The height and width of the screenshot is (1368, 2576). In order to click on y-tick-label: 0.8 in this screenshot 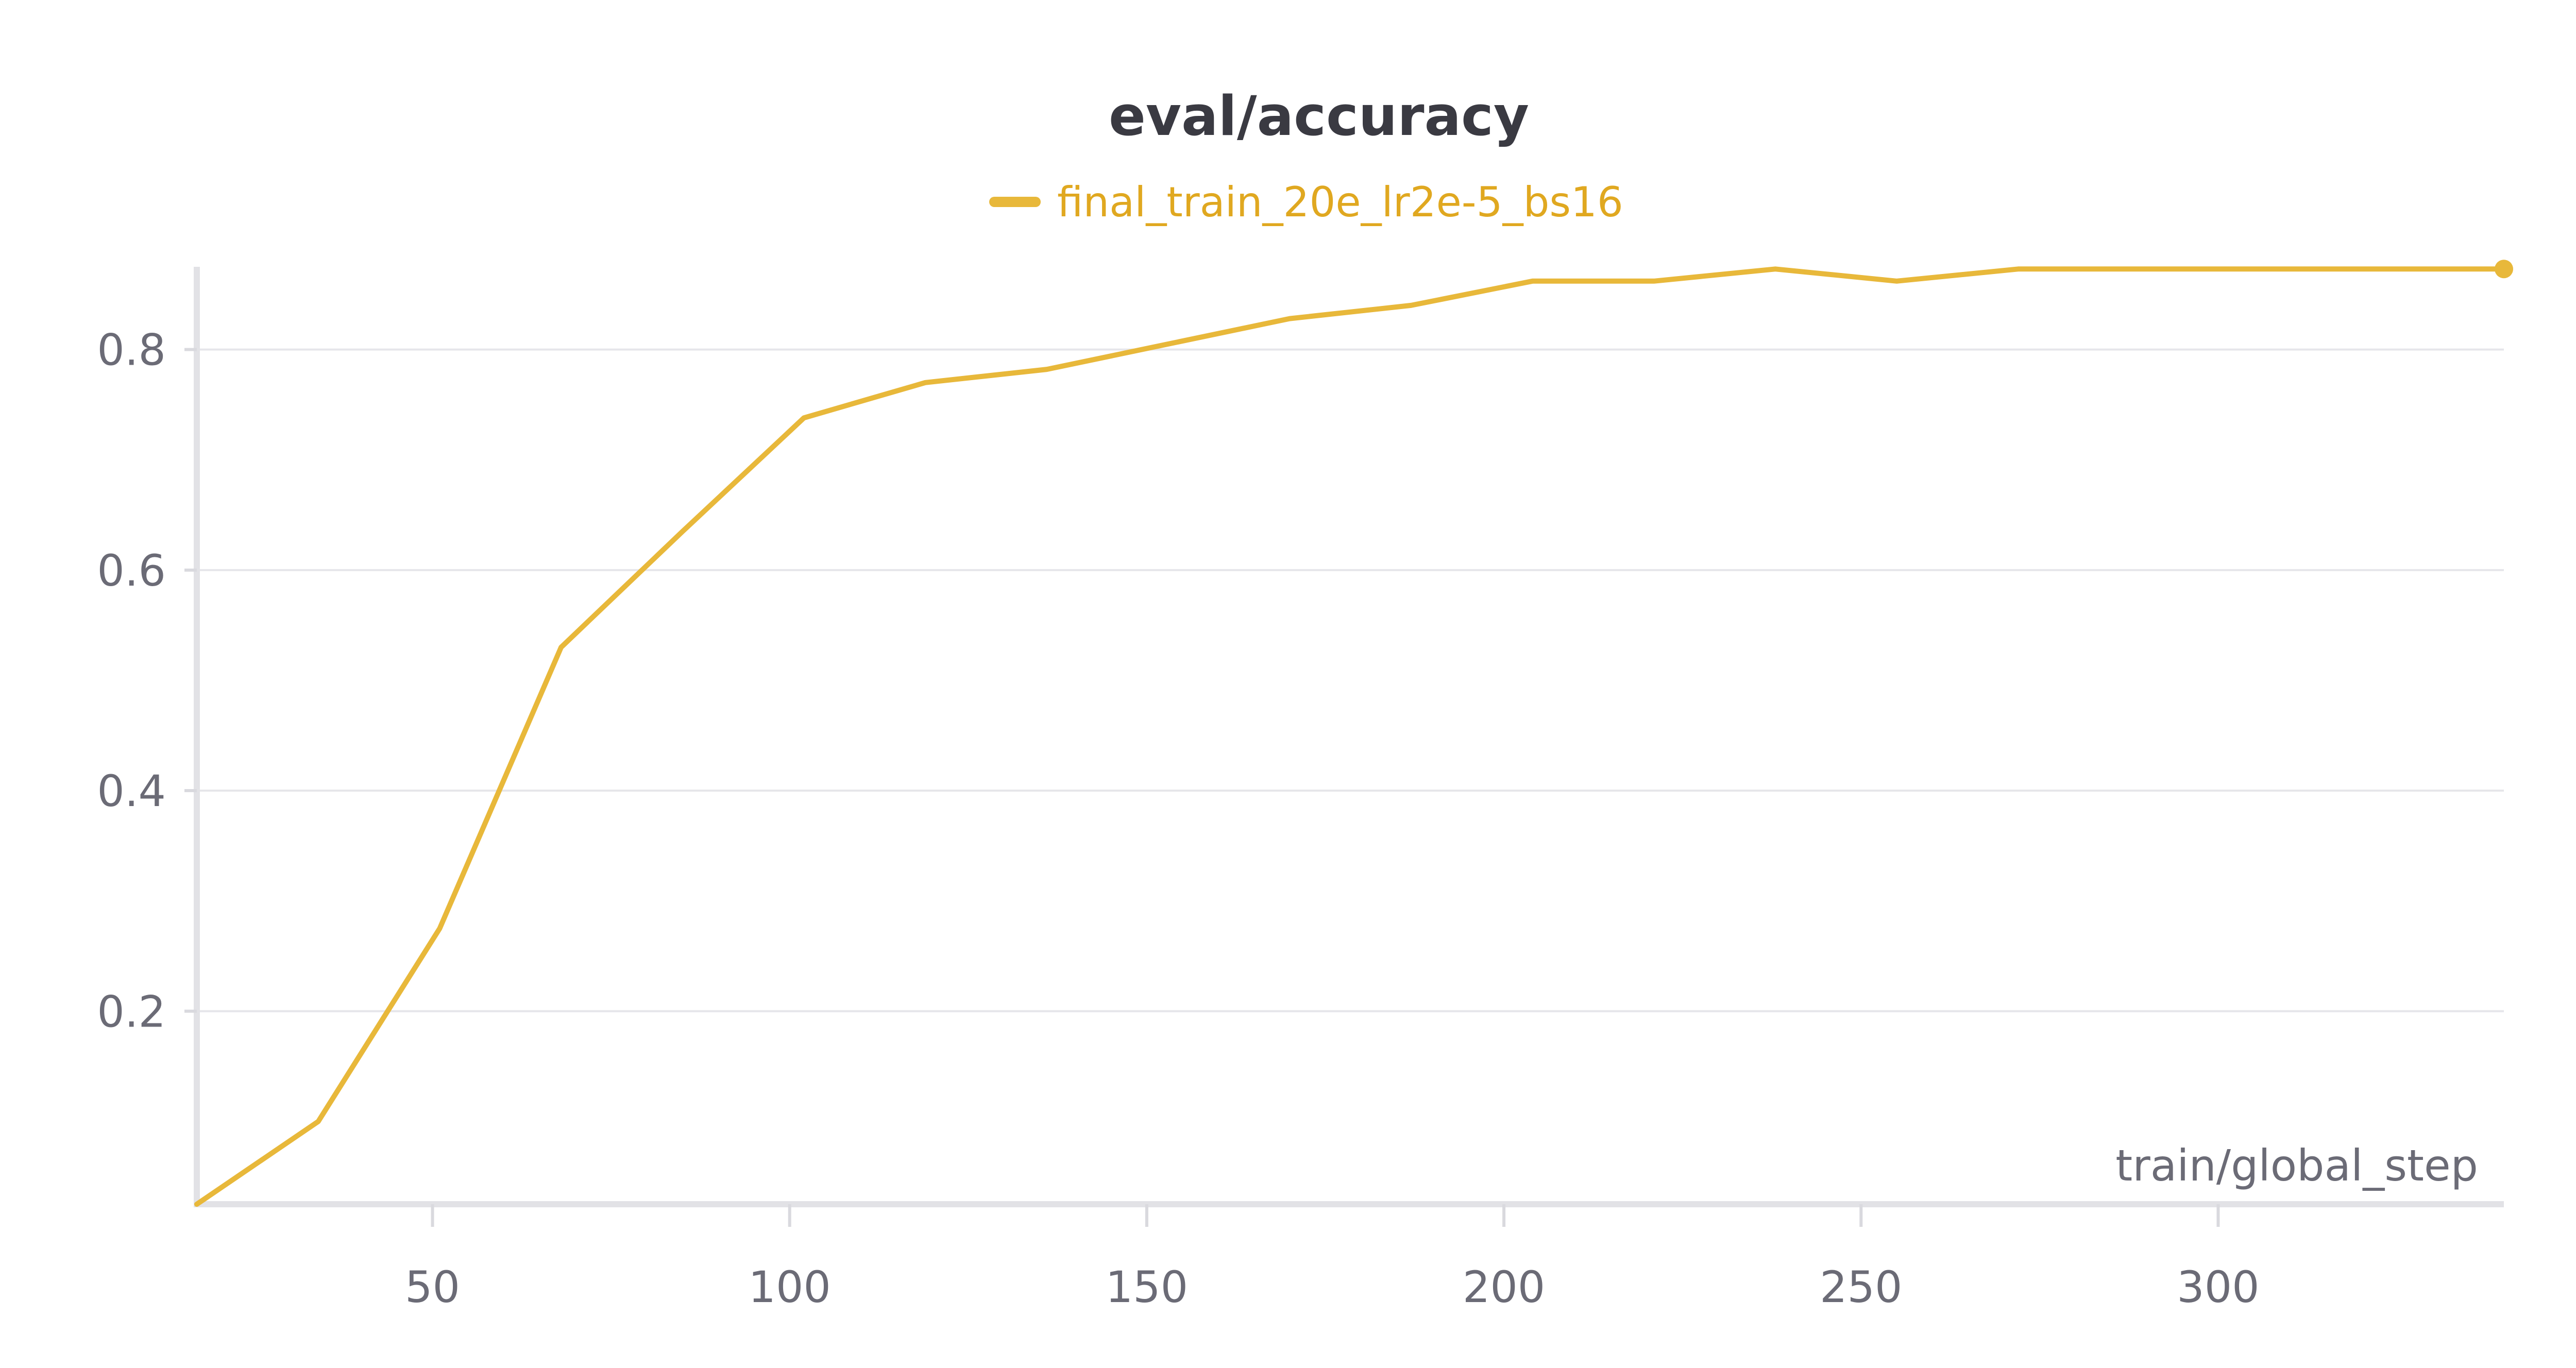, I will do `click(131, 350)`.